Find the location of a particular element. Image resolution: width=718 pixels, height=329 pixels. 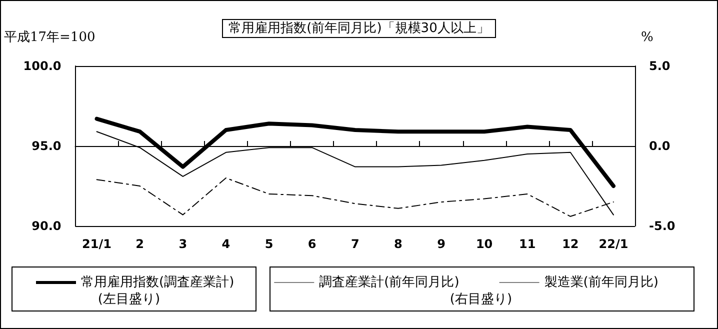

y-axis-title: 平成17年=100 is located at coordinates (50, 37).